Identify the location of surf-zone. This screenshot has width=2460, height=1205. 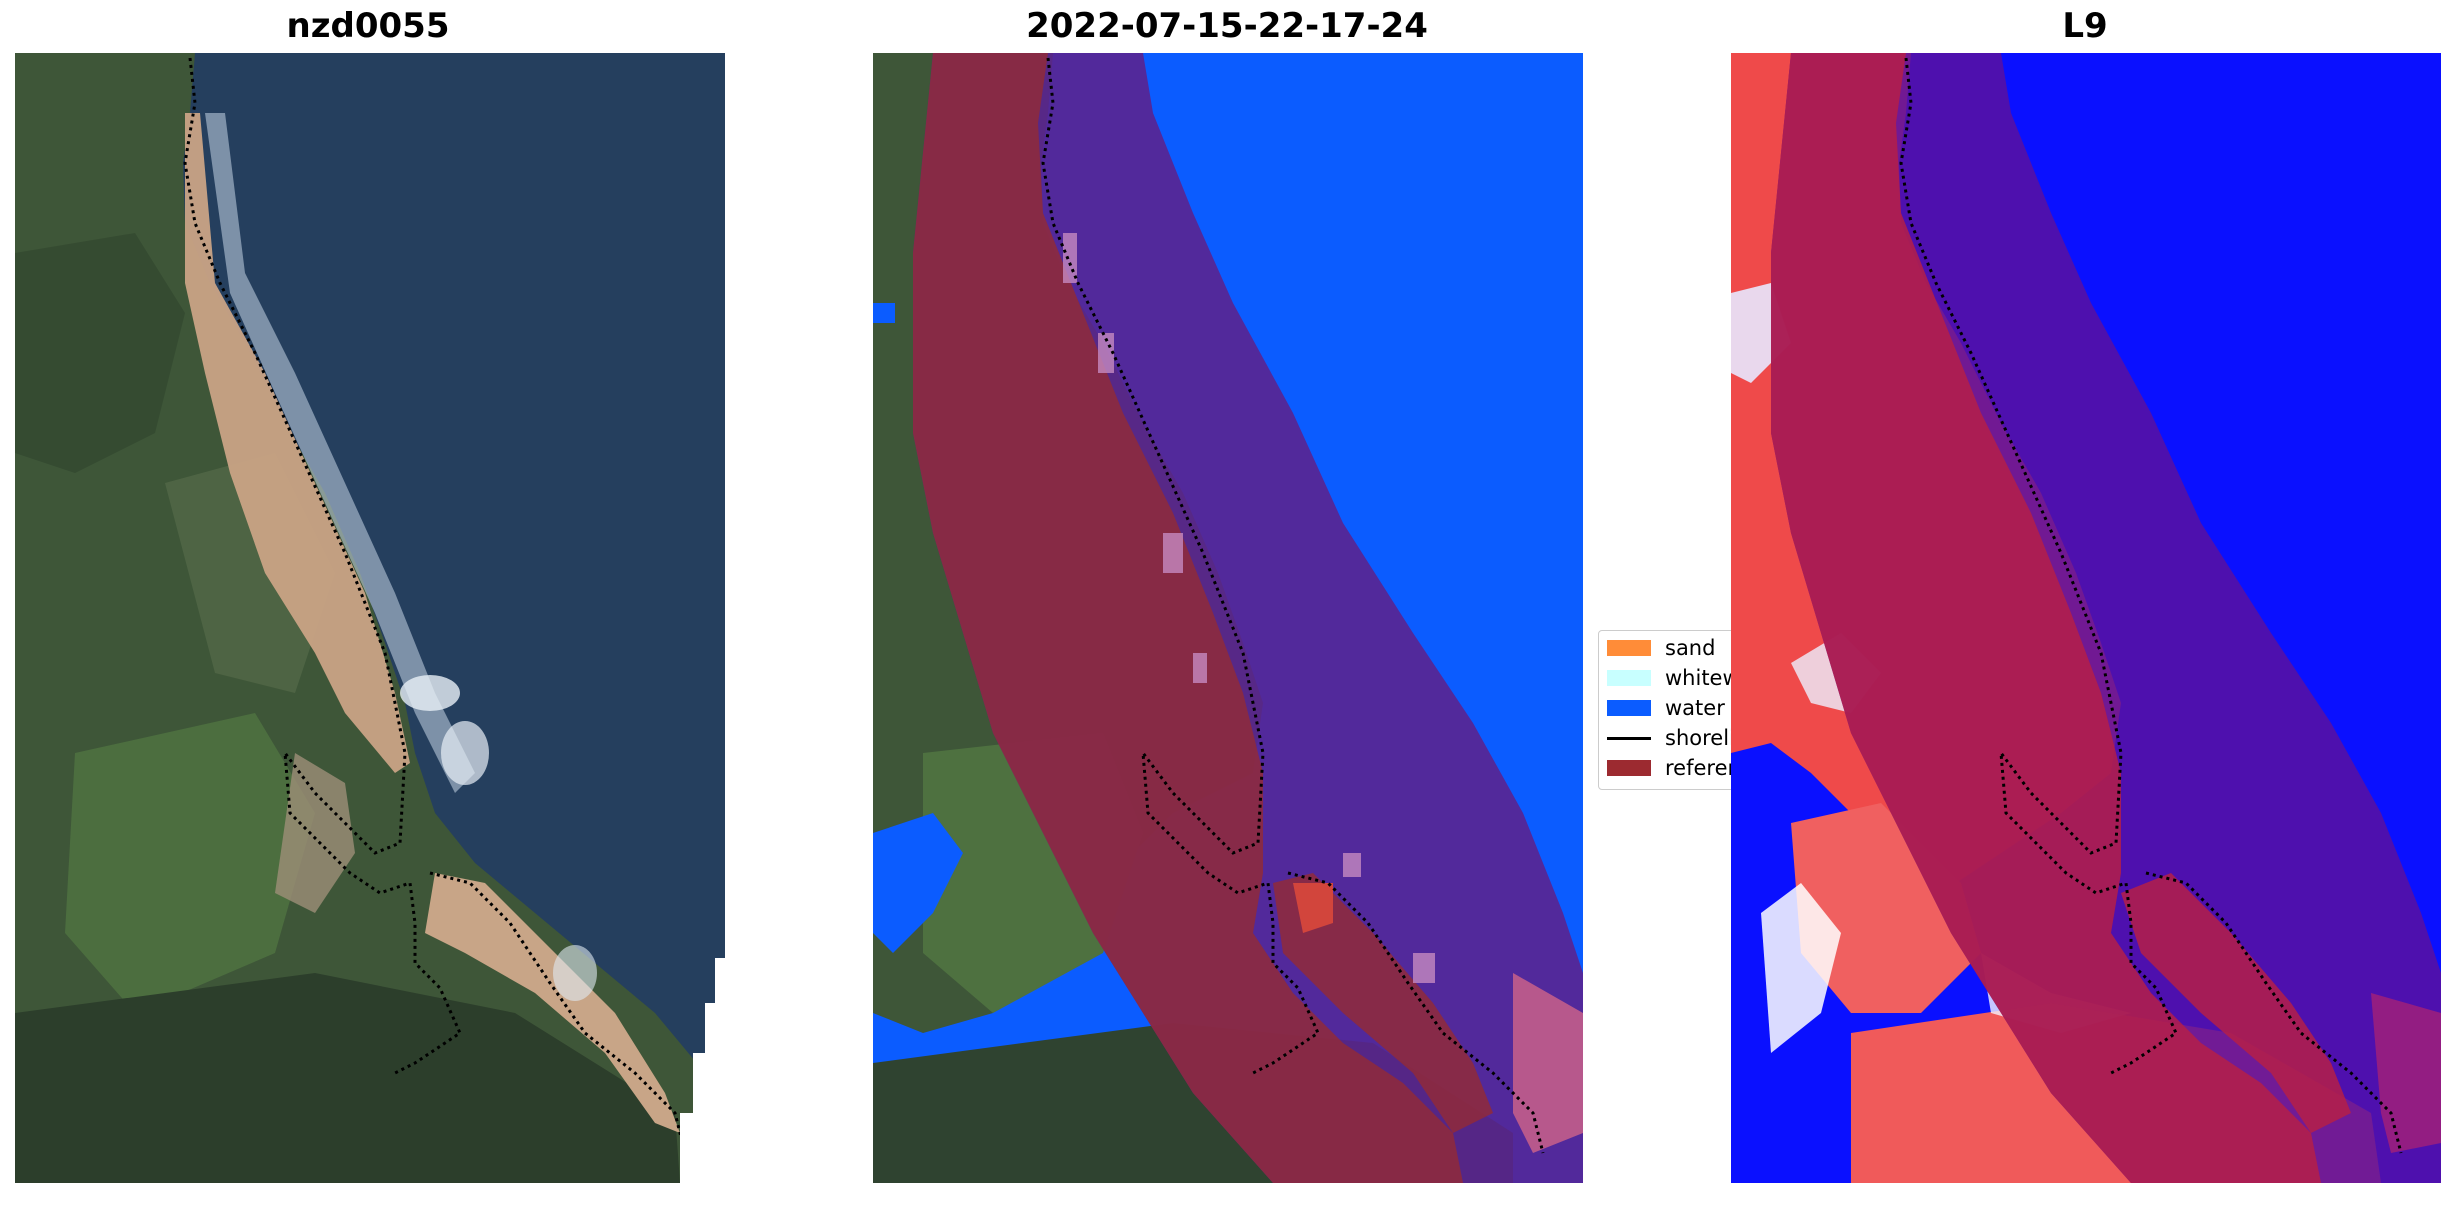
(340, 453).